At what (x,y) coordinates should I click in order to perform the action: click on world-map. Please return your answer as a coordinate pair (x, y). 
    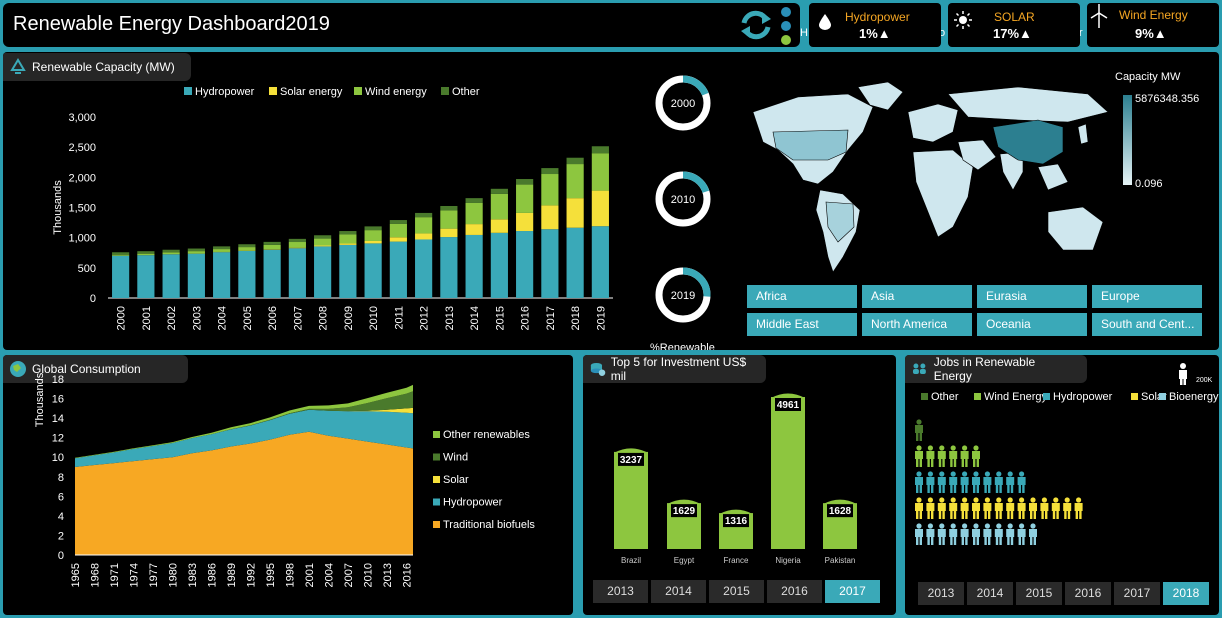
    Looking at the image, I should click on (928, 177).